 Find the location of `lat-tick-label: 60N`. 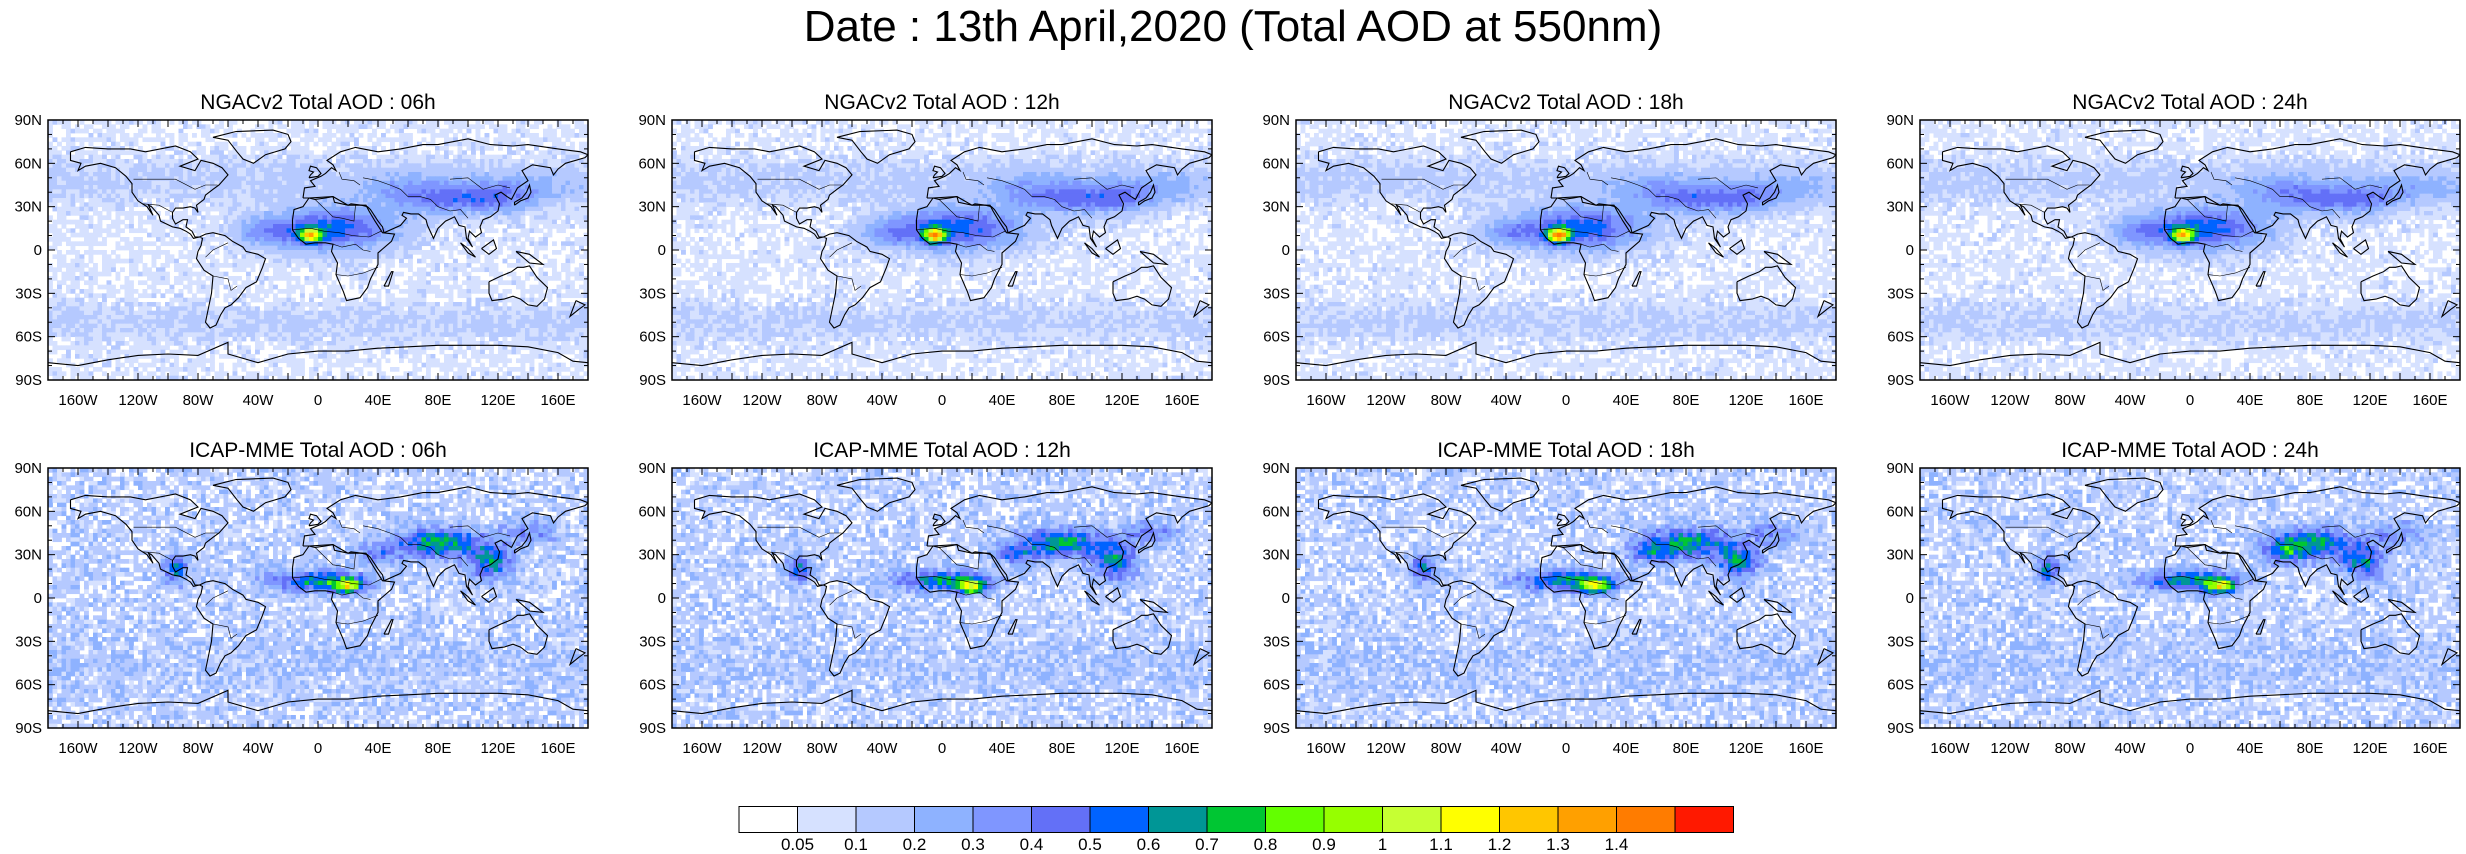

lat-tick-label: 60N is located at coordinates (28, 511).